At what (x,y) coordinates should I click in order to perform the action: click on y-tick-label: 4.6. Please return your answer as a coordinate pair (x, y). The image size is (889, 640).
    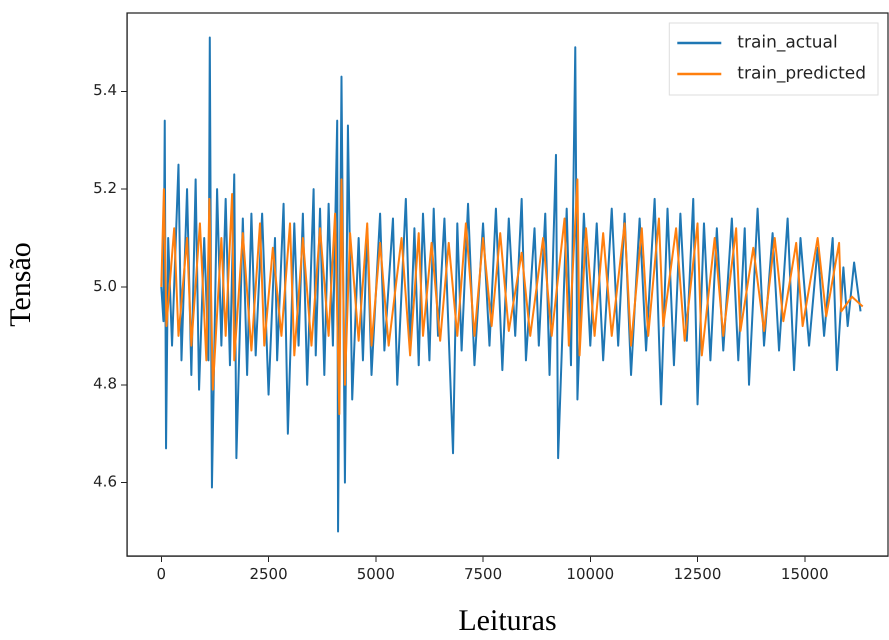
    Looking at the image, I should click on (105, 481).